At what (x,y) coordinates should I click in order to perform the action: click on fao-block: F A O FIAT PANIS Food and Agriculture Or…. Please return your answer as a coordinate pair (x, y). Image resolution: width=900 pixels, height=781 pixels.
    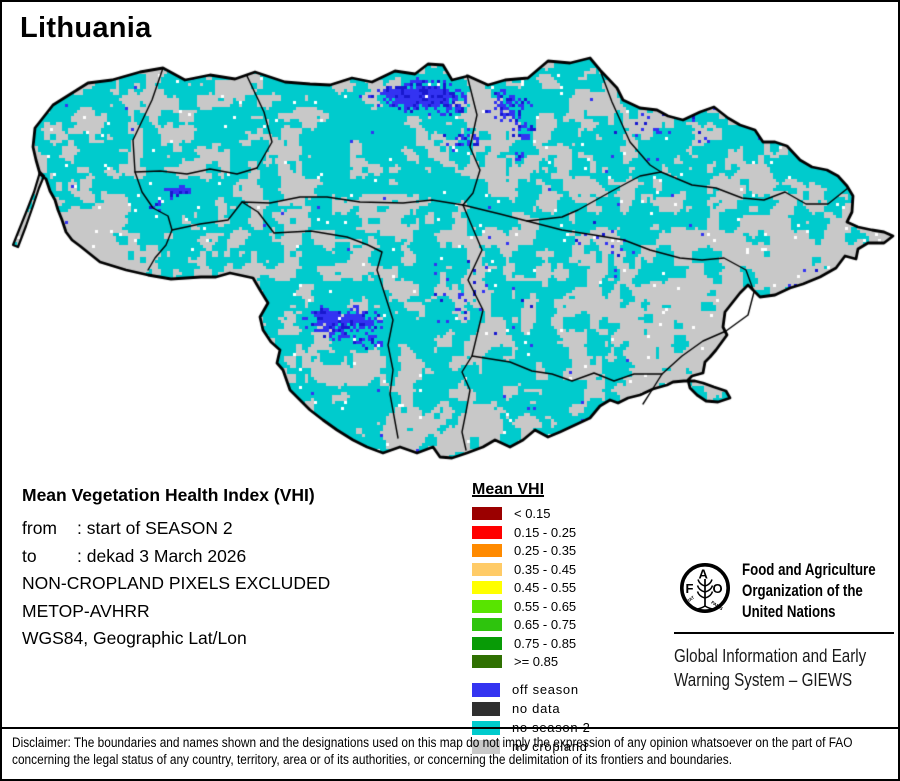
    Looking at the image, I should click on (784, 623).